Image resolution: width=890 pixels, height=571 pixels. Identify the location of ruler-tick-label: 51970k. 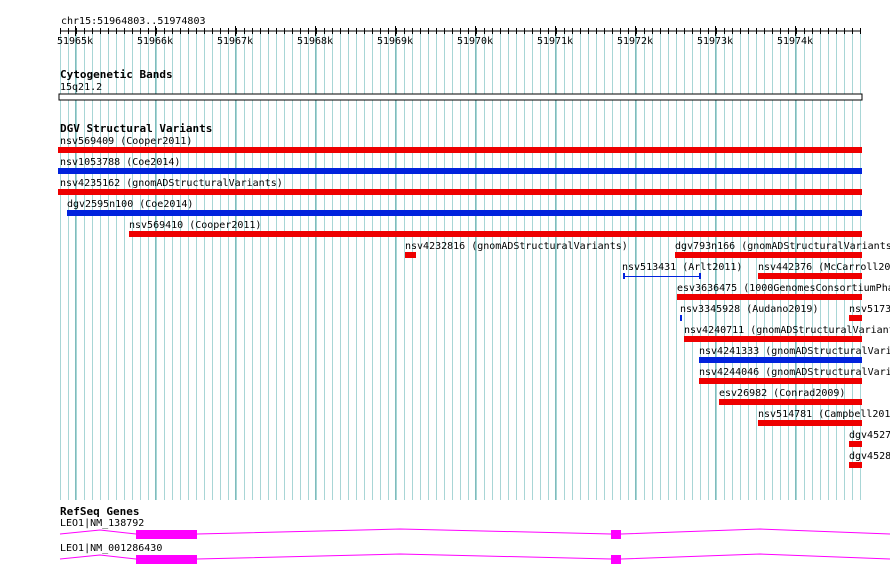
(475, 41).